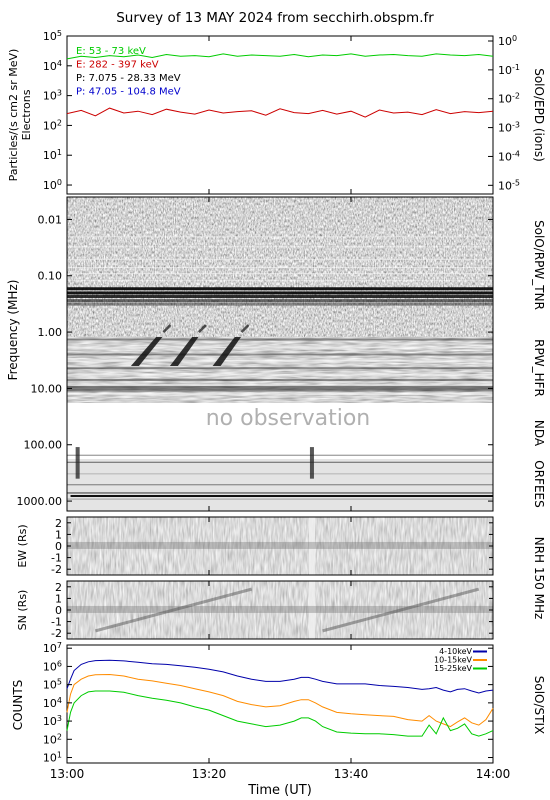 The width and height of the screenshot is (550, 800). What do you see at coordinates (58, 534) in the screenshot?
I see `nrh-ew-y-tick-label: 1` at bounding box center [58, 534].